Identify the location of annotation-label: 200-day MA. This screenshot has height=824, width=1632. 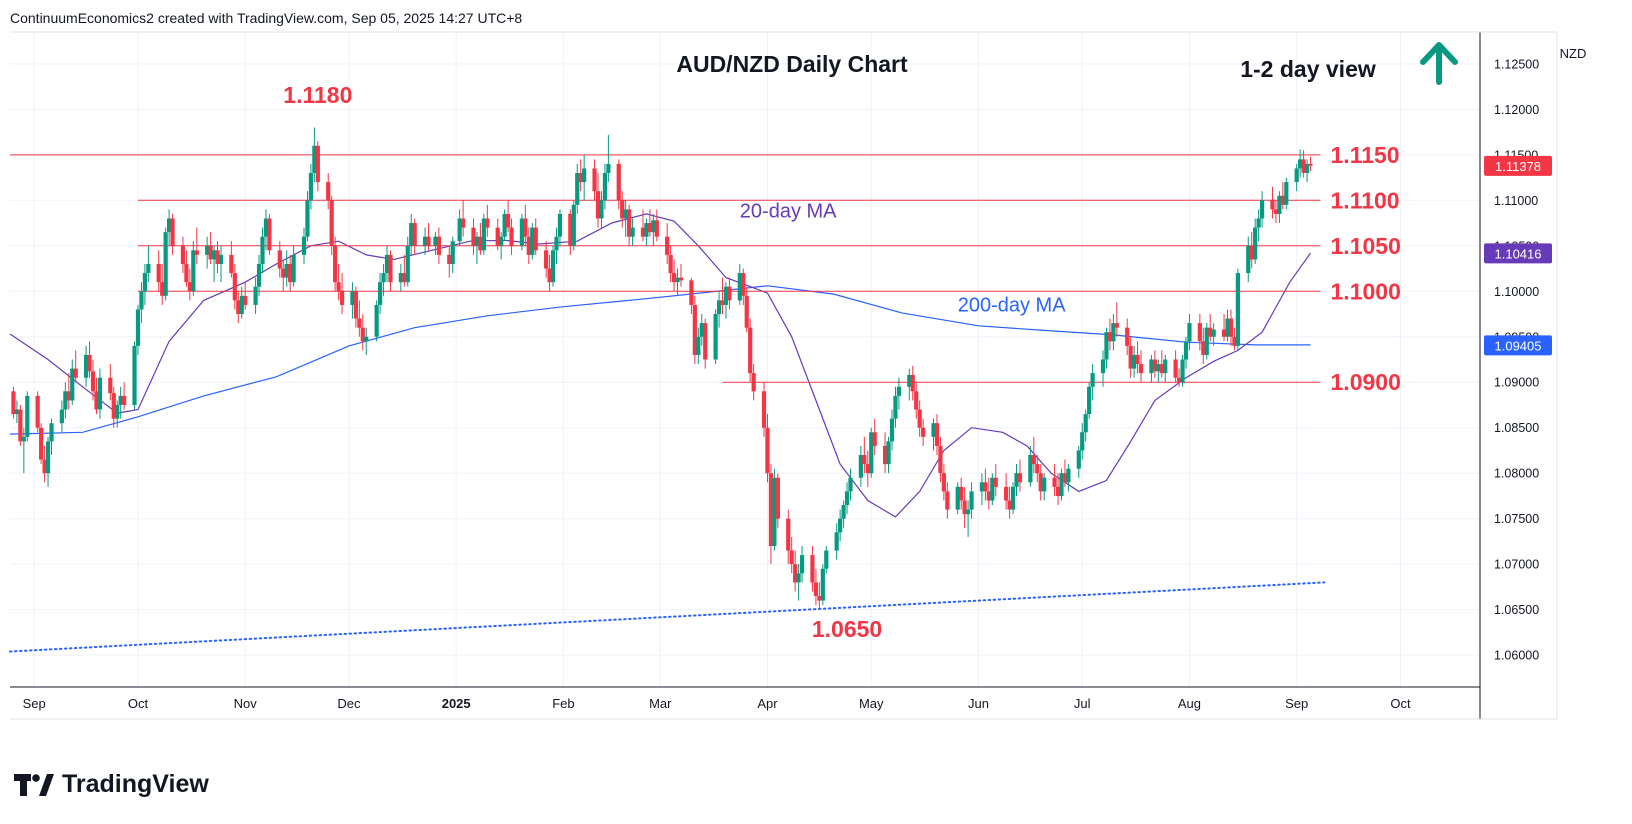
(1012, 305).